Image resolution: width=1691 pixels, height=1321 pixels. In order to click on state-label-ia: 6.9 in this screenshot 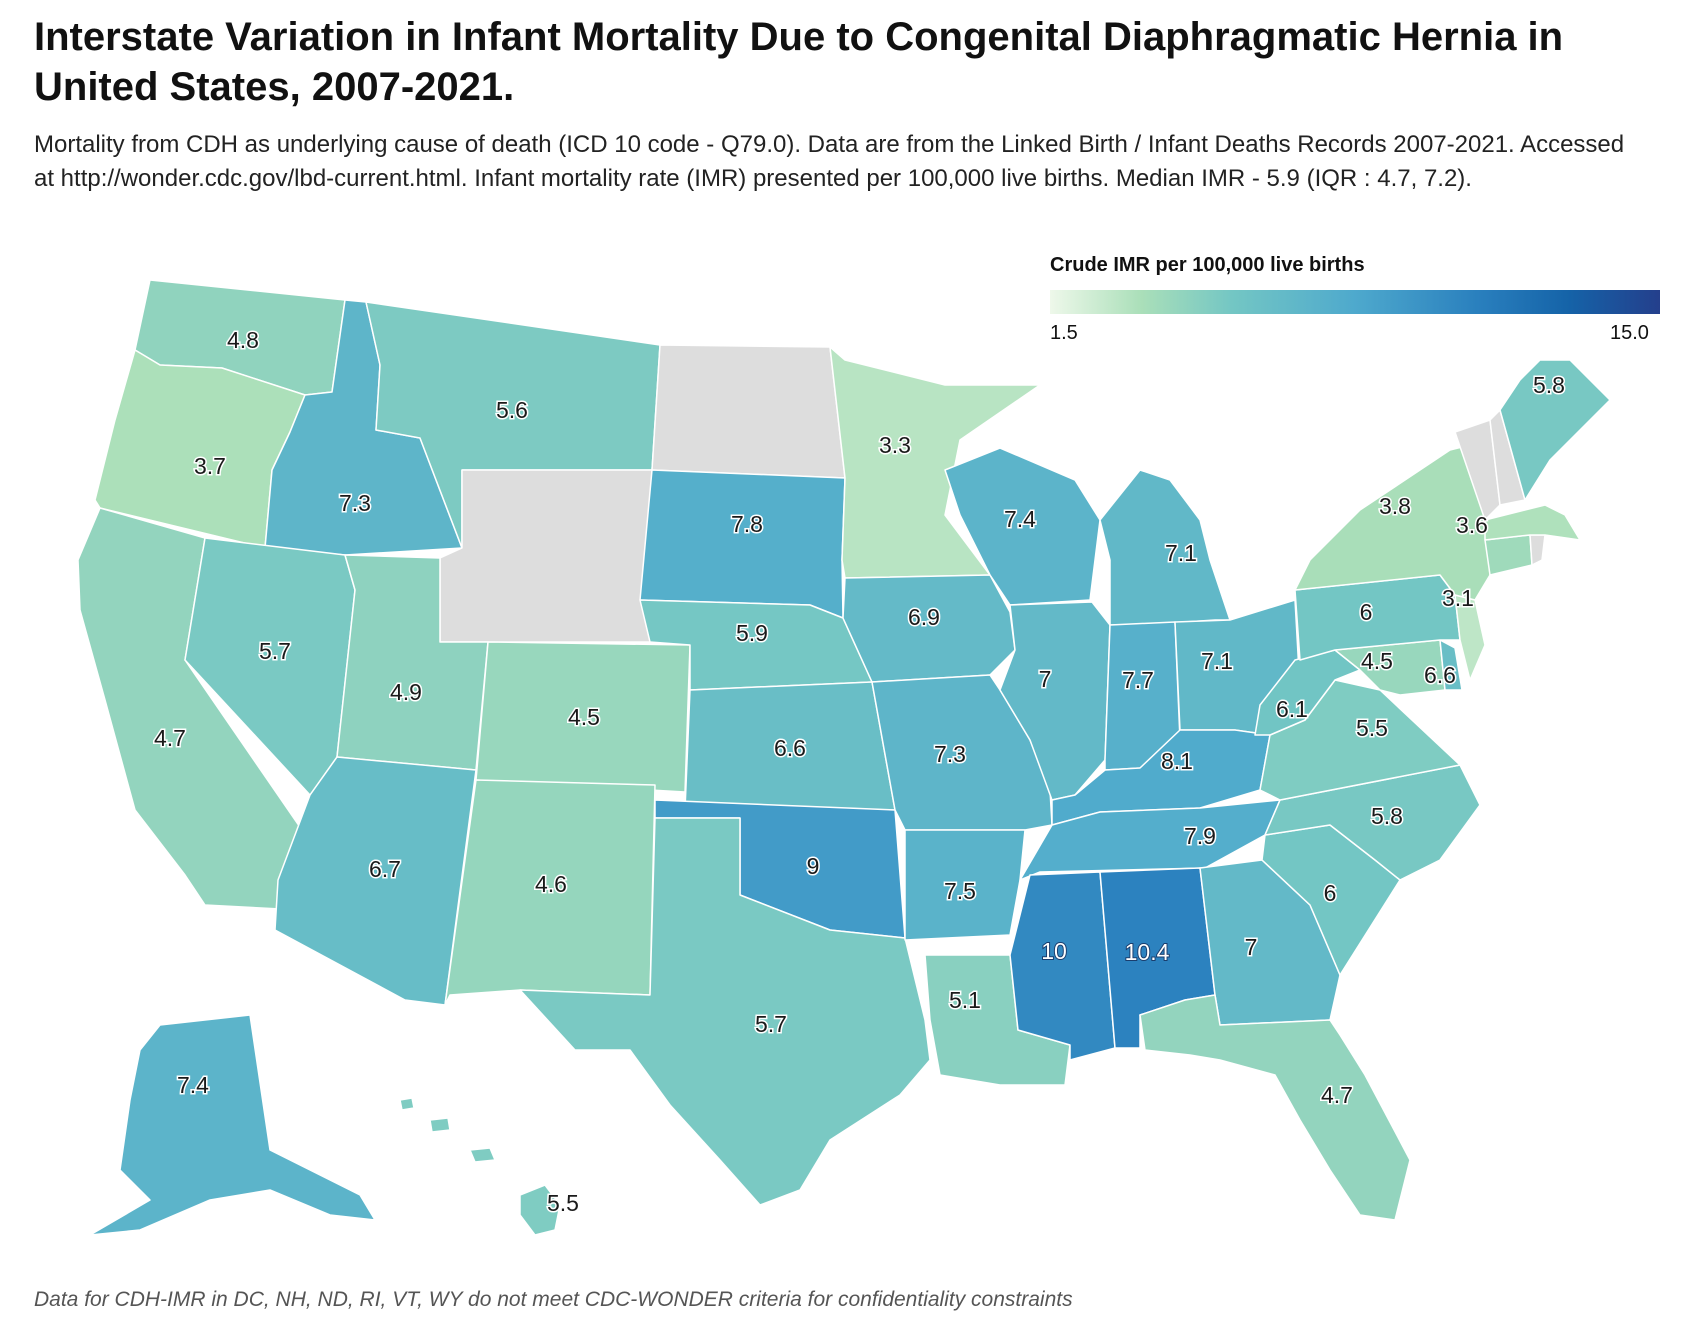, I will do `click(924, 617)`.